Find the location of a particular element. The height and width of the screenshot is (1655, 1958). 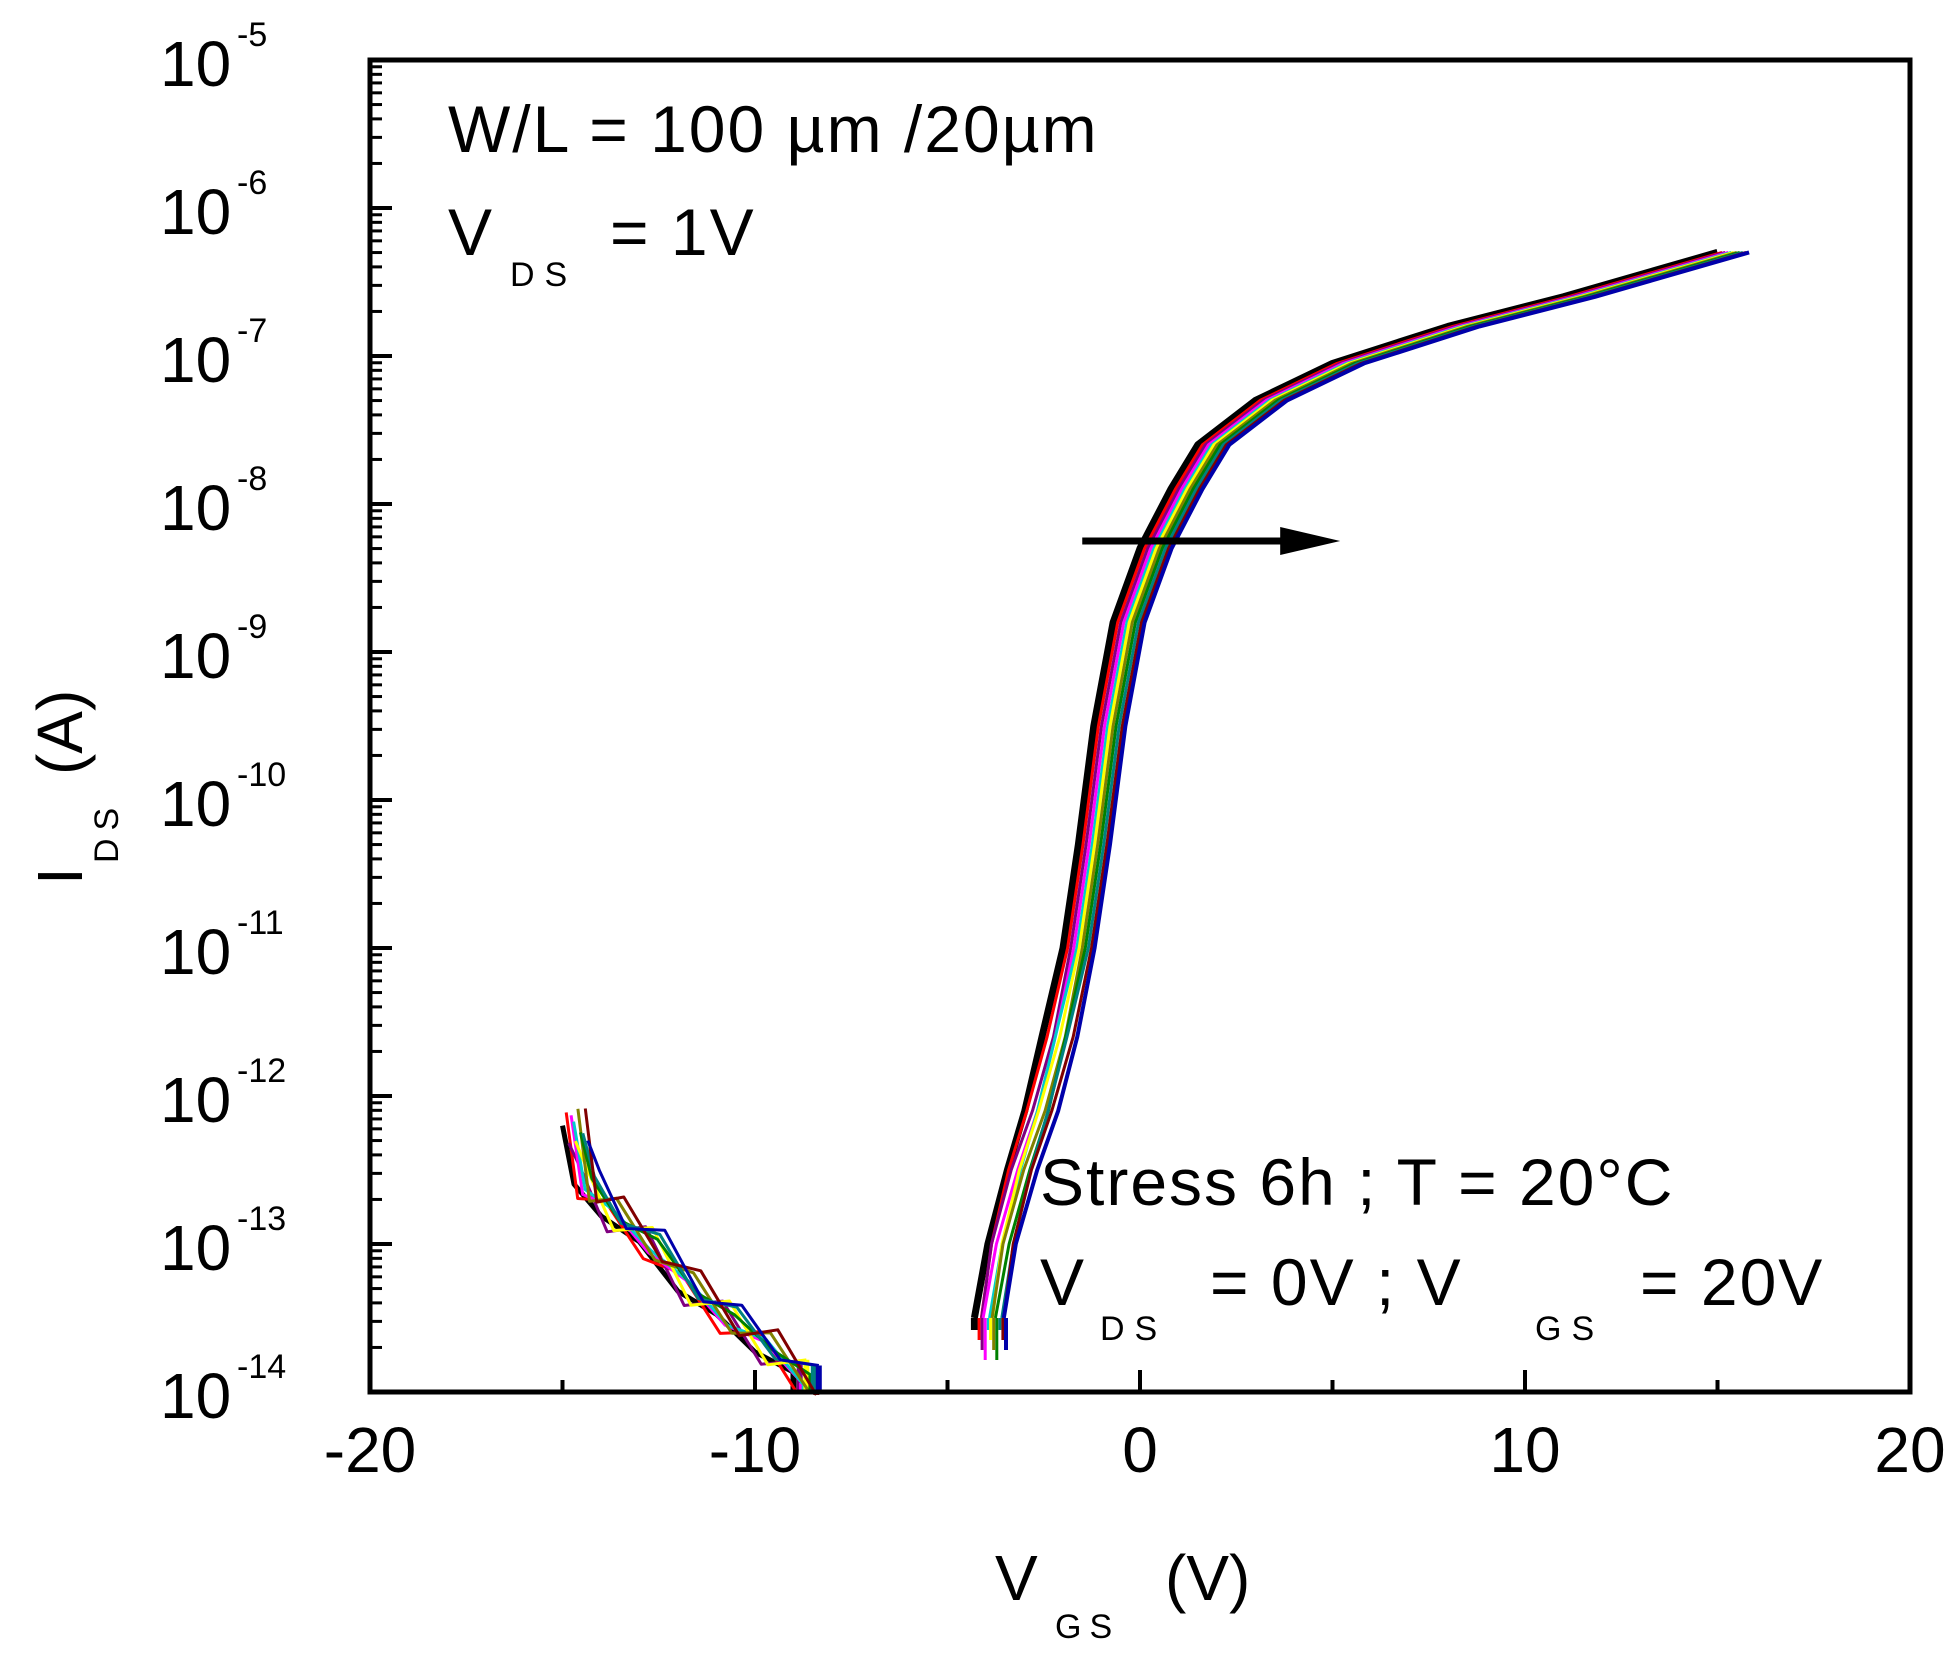

vds-label: V DS = 1V is located at coordinates (602, 244).